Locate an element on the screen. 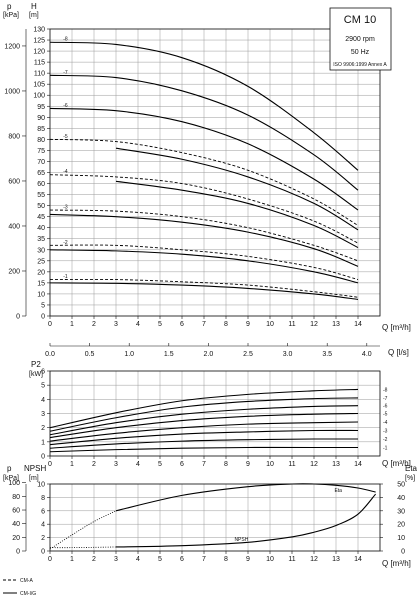 Image resolution: width=420 pixels, height=600 pixels. head-h-tick-label: 45 is located at coordinates (41, 217).